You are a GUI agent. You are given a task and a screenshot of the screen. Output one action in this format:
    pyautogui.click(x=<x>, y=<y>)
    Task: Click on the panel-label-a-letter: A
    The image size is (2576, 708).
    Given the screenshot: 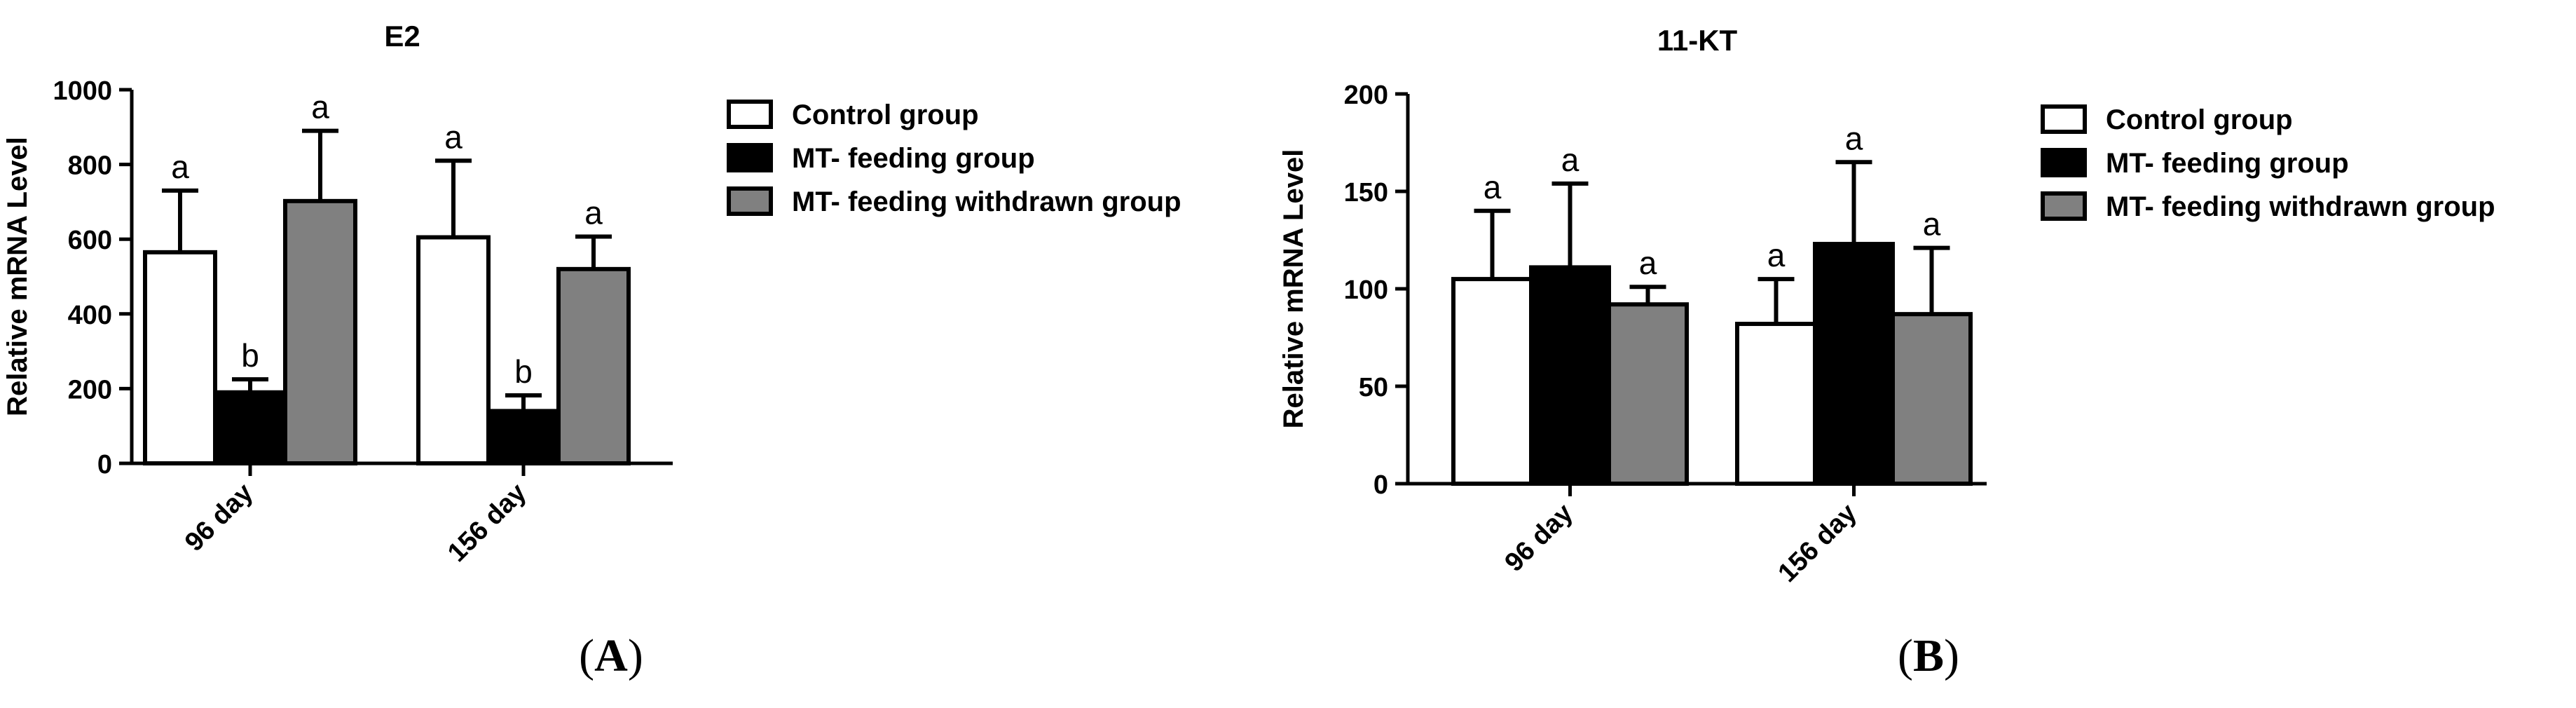 What is the action you would take?
    pyautogui.click(x=611, y=655)
    